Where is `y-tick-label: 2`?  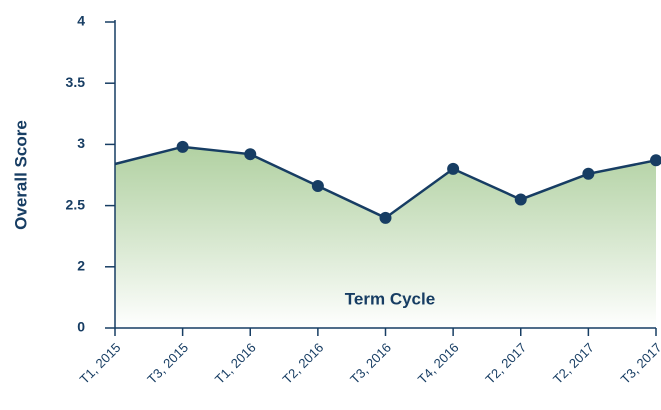
y-tick-label: 2 is located at coordinates (81, 266).